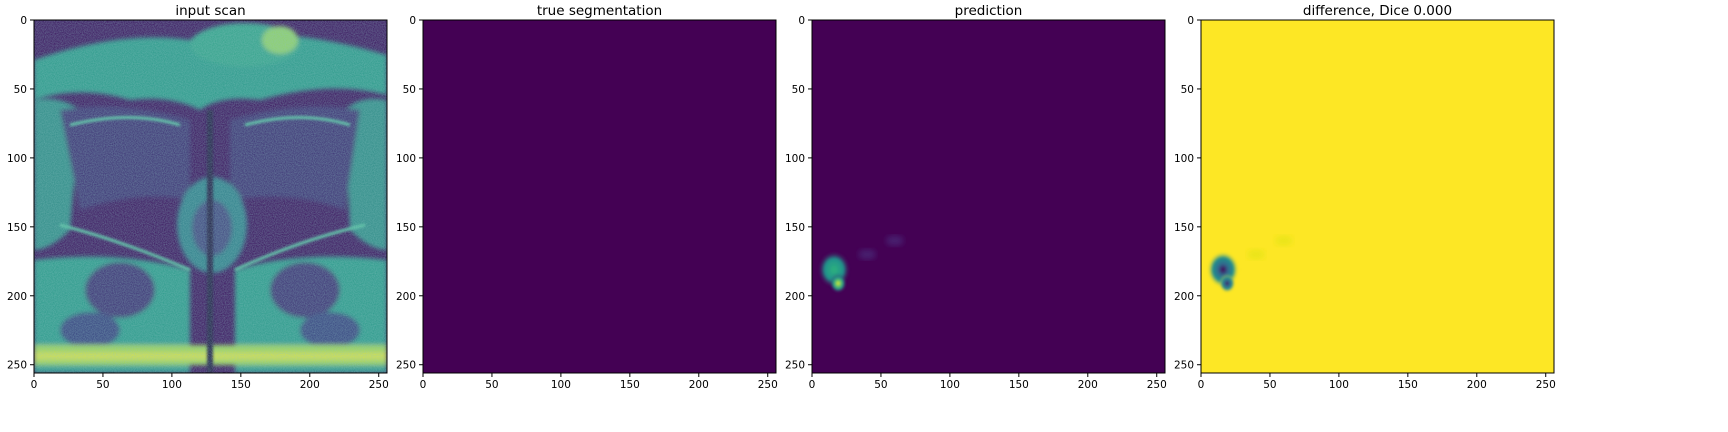 Image resolution: width=1728 pixels, height=432 pixels. I want to click on panel-title: input scan, so click(210, 11).